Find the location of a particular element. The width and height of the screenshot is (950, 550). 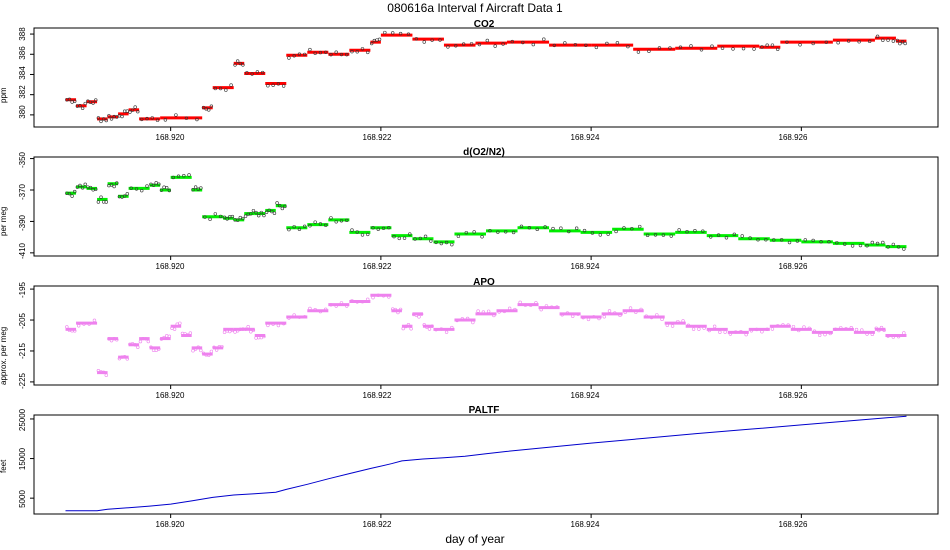

o2n2-y-tick-label: -350 is located at coordinates (22, 159).